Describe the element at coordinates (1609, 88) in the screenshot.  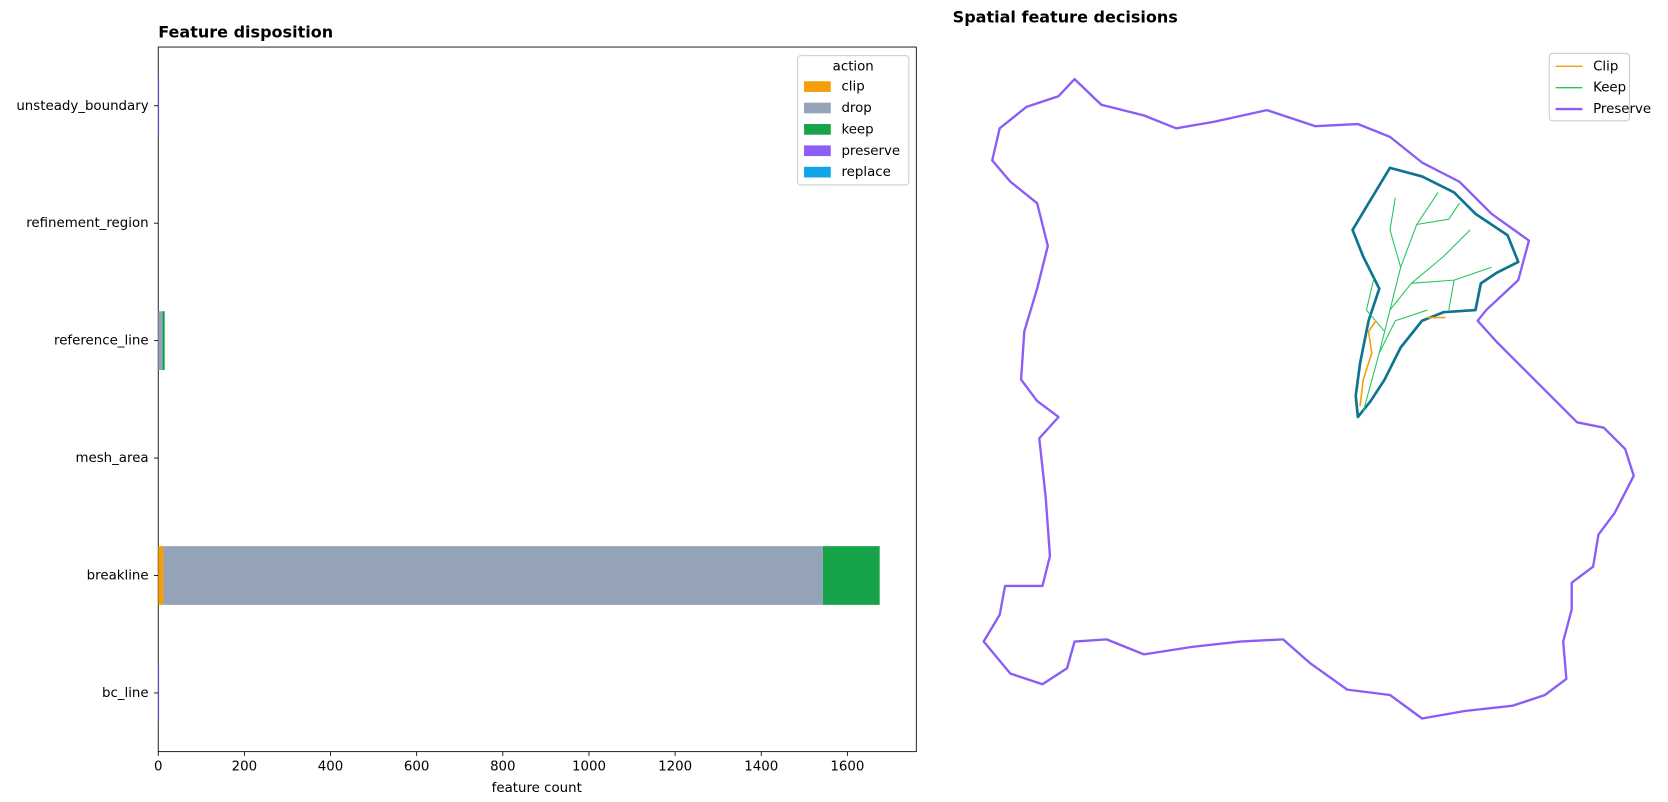
I see `legend-label: Keep` at that location.